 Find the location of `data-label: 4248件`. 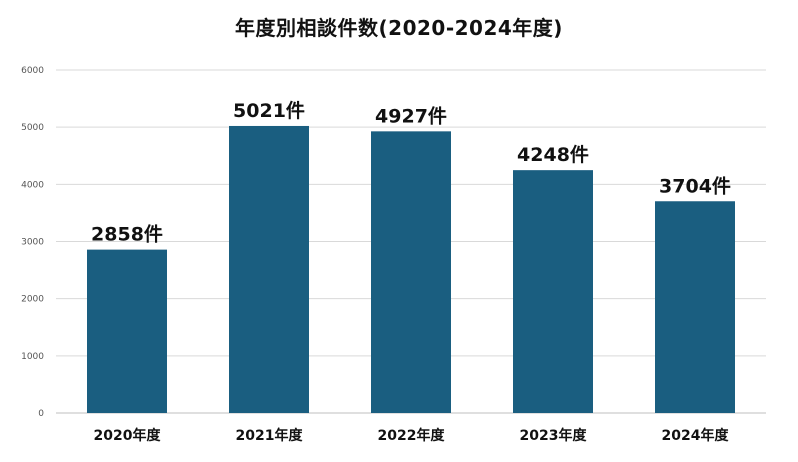

data-label: 4248件 is located at coordinates (553, 154).